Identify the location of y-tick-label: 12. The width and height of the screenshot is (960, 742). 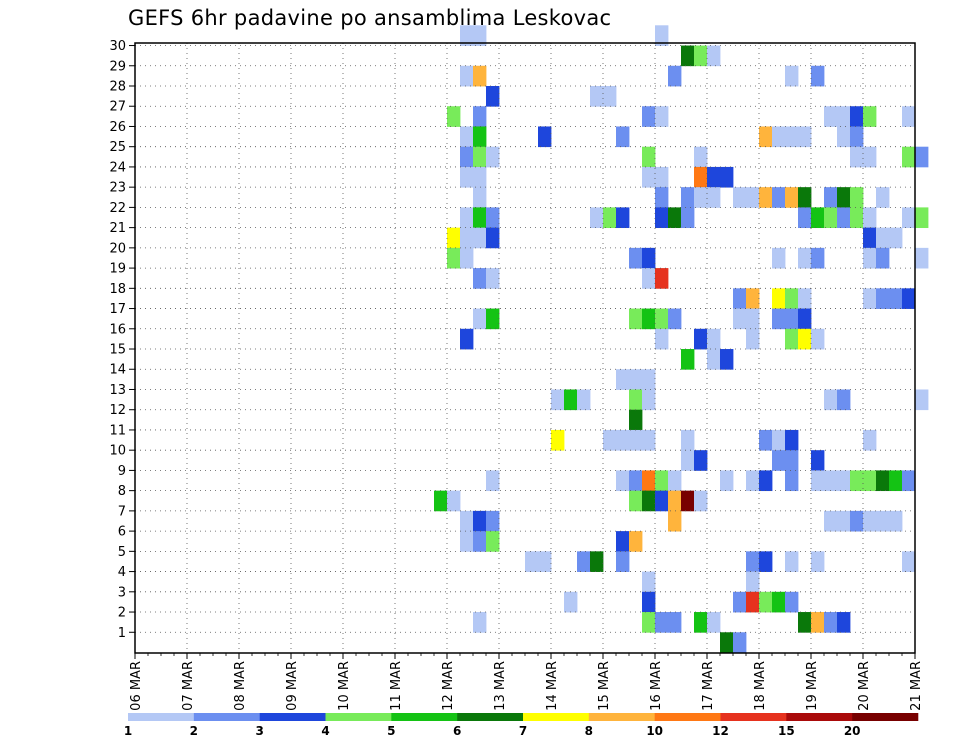
(117, 410).